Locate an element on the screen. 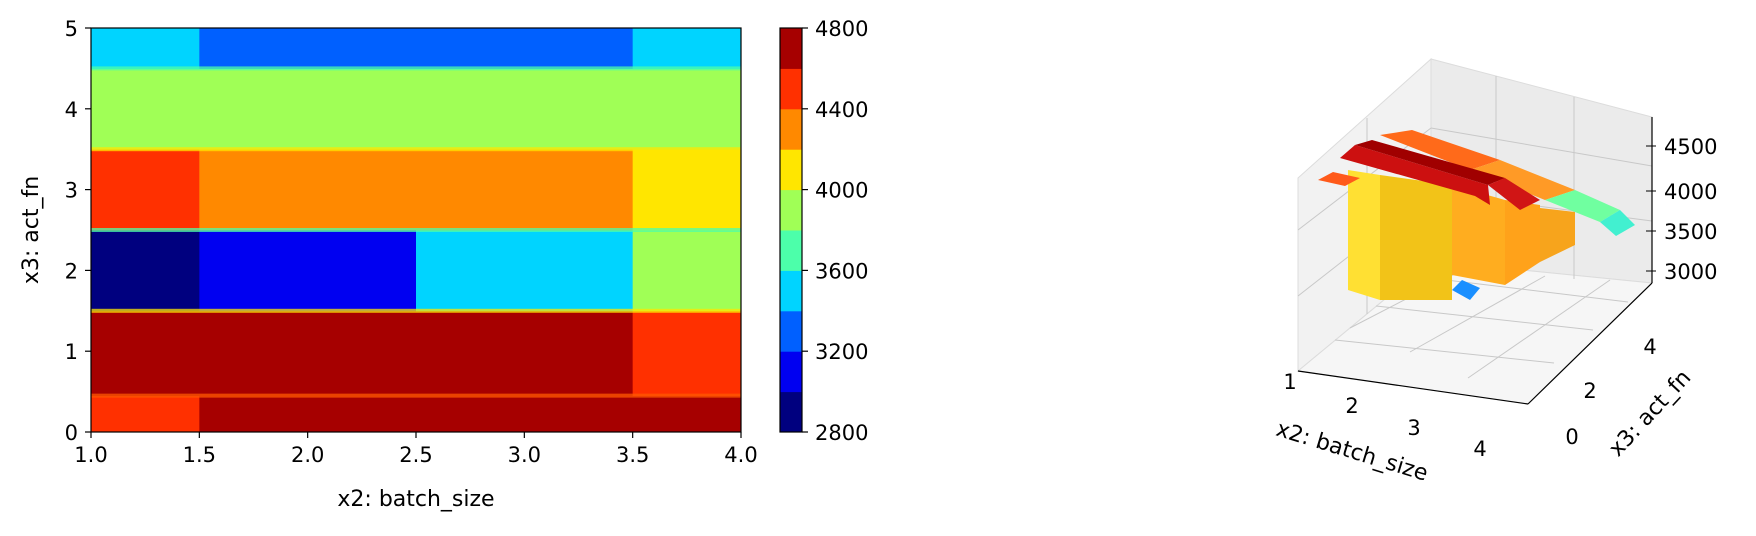  colorbar is located at coordinates (791, 230).